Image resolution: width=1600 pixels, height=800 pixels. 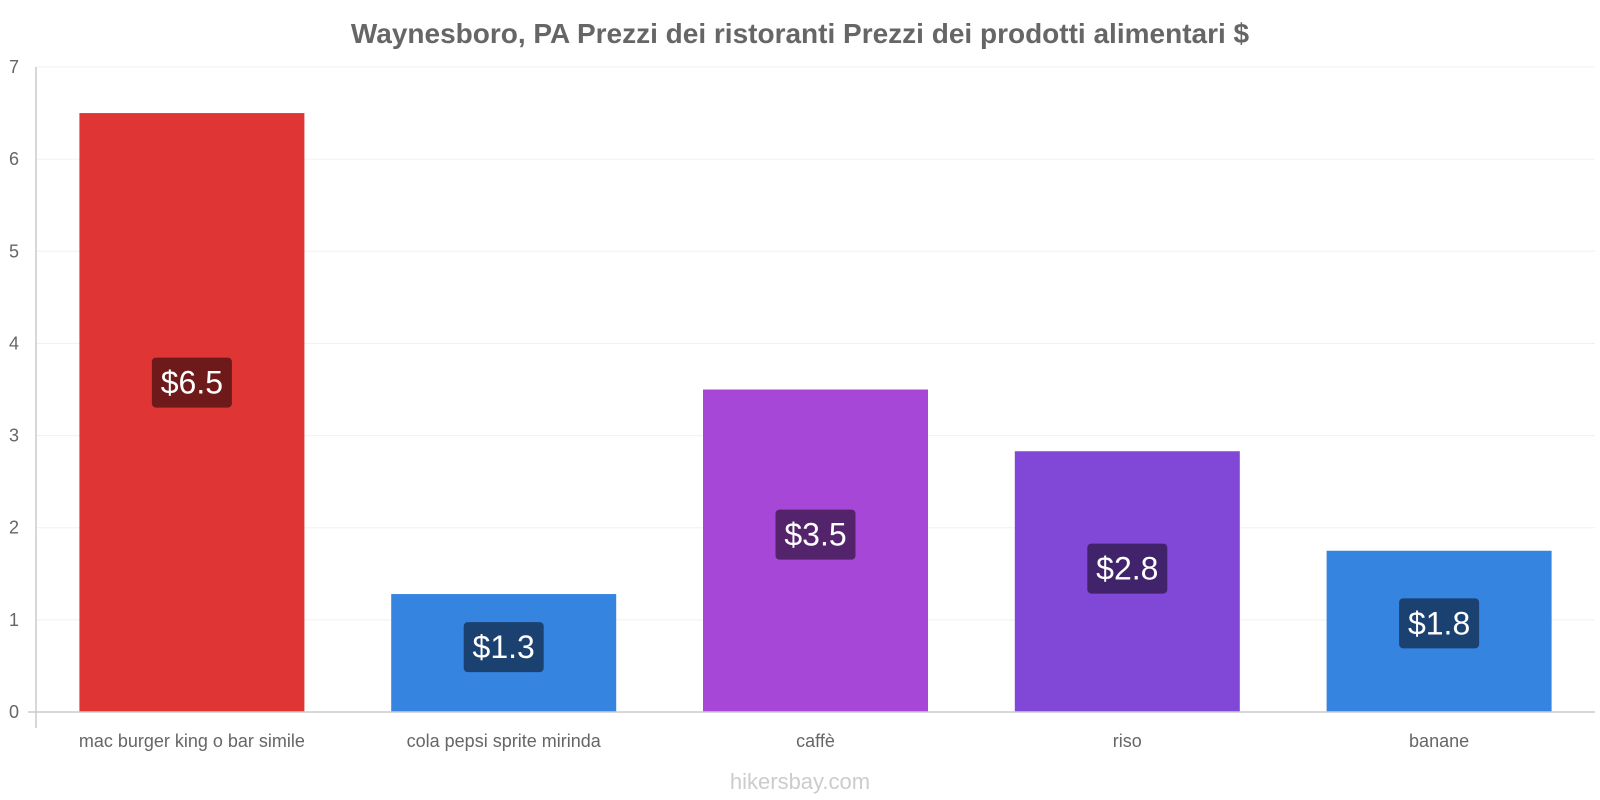 What do you see at coordinates (14, 620) in the screenshot?
I see `y-tick-label: 1` at bounding box center [14, 620].